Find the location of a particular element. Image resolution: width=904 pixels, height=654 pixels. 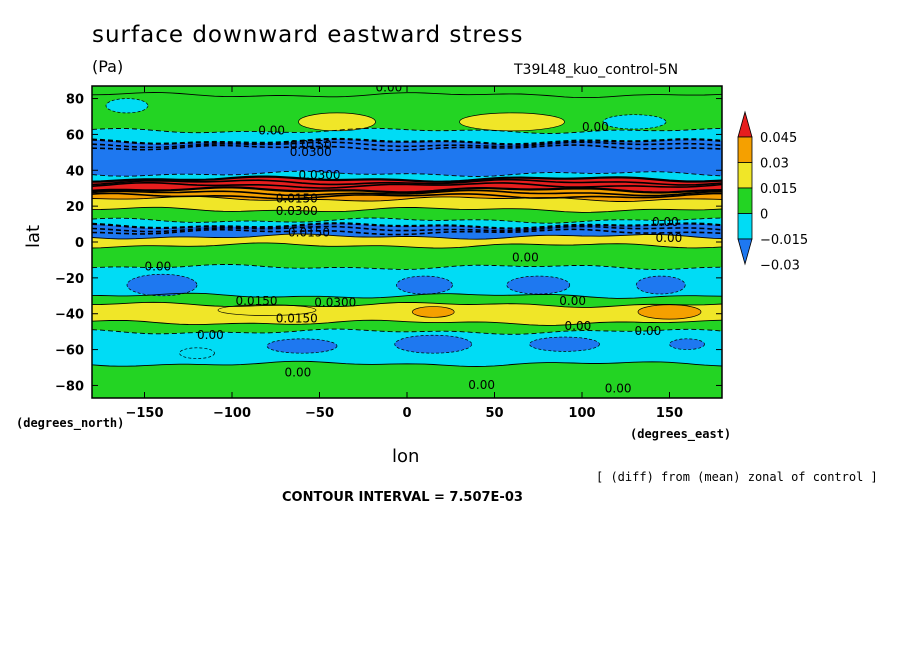

run-label: T39L48_kuo_control-5N is located at coordinates (596, 70).